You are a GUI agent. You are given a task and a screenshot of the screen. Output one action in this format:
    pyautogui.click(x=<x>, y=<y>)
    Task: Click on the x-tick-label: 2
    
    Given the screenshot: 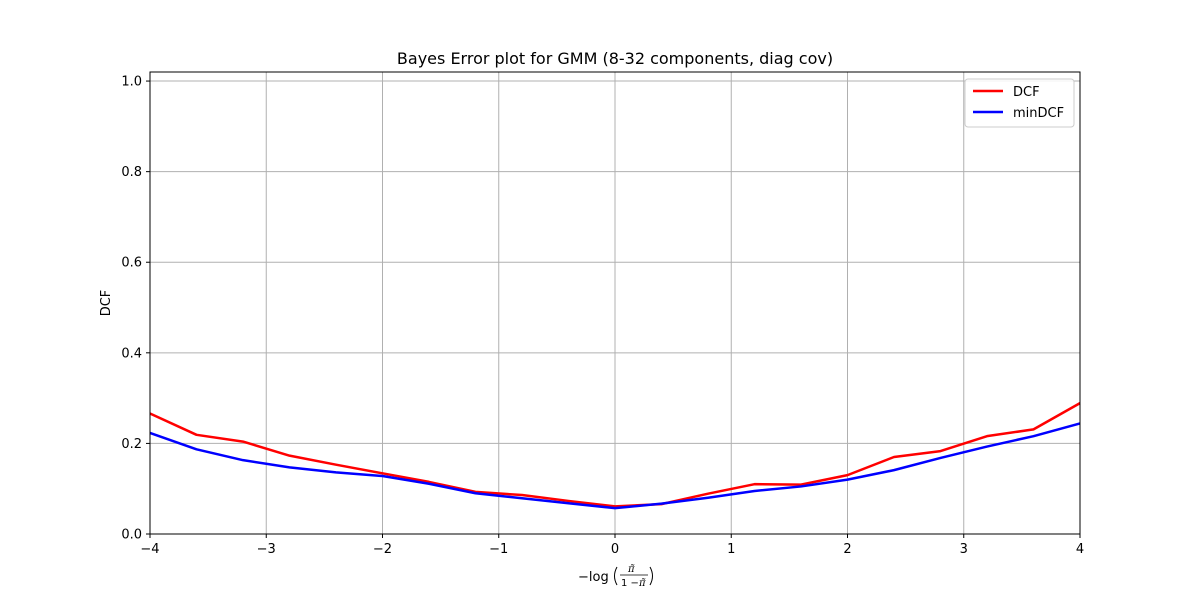 What is the action you would take?
    pyautogui.click(x=847, y=549)
    